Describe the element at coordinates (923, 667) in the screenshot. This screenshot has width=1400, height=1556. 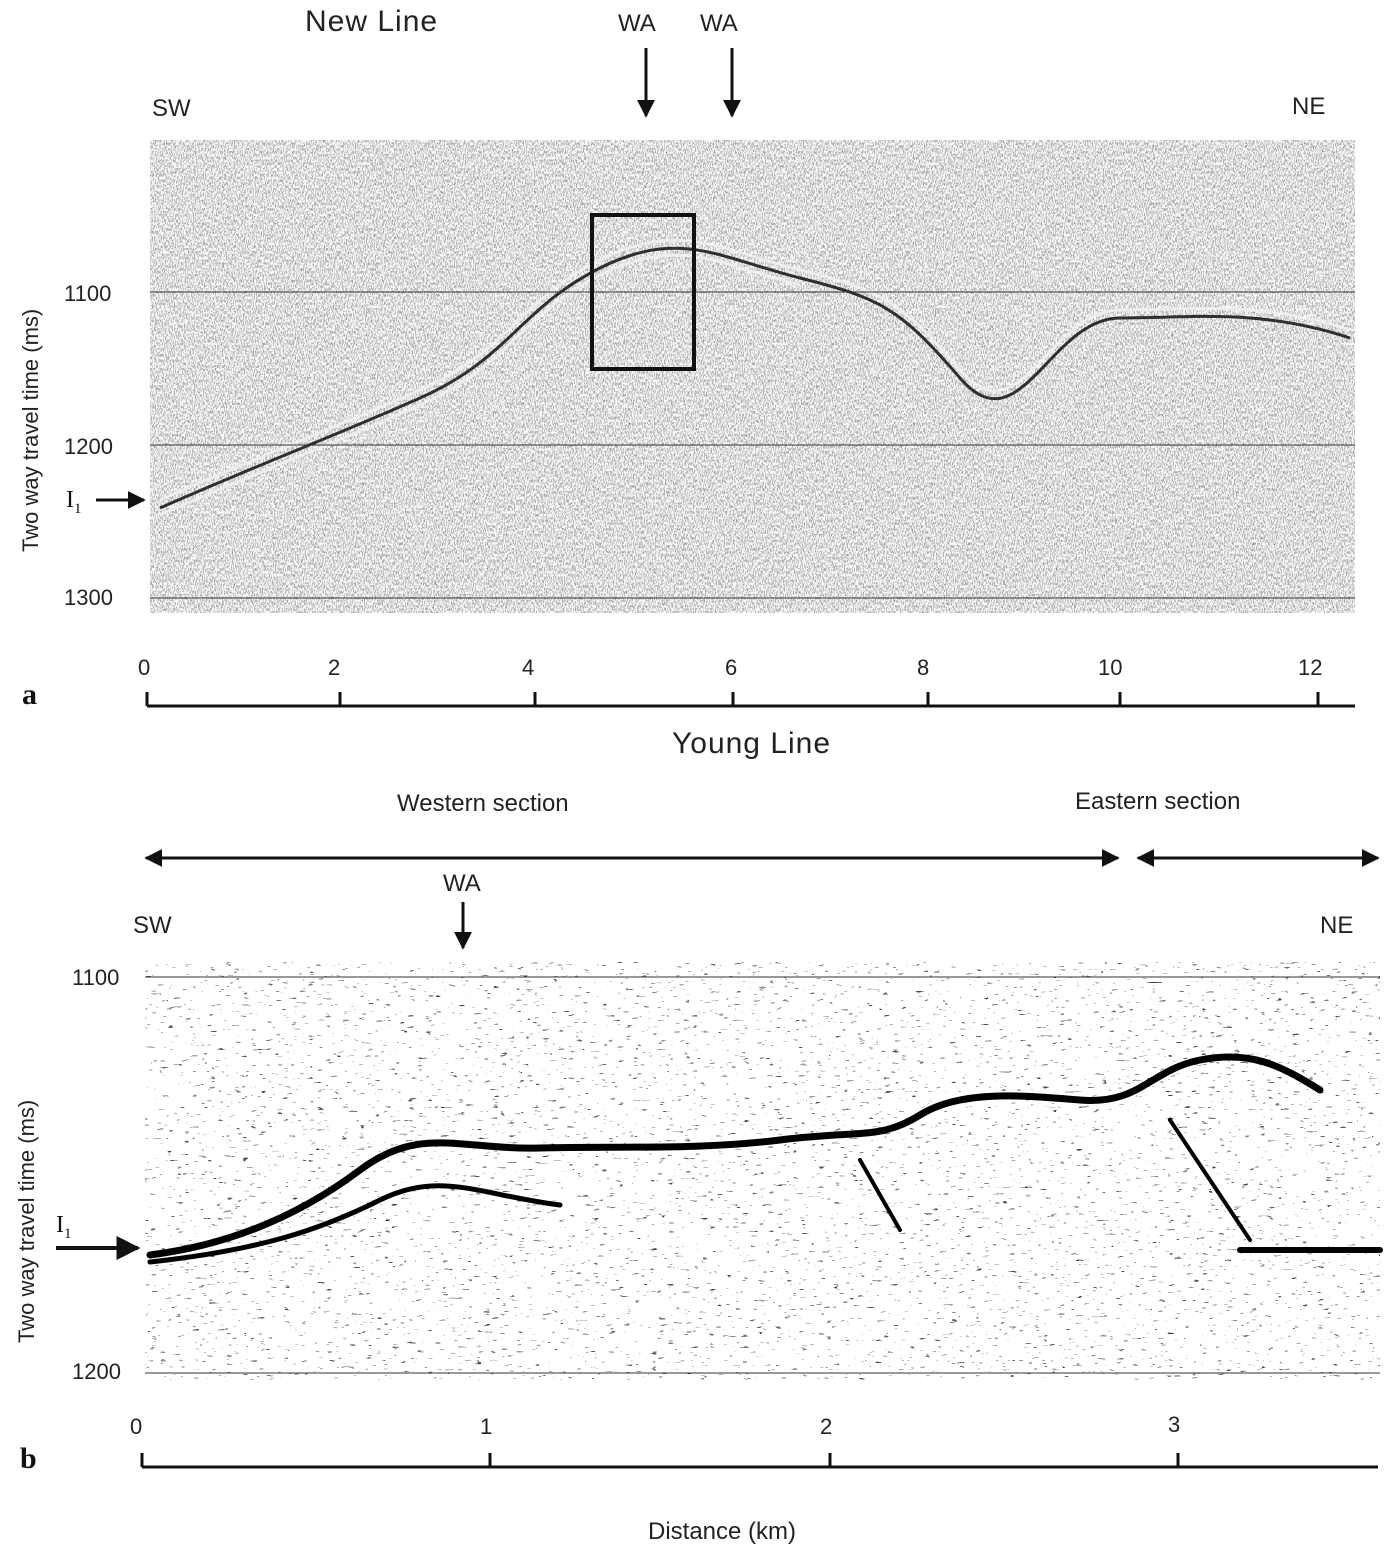
I see `panel-a-x-tick-8: 8` at that location.